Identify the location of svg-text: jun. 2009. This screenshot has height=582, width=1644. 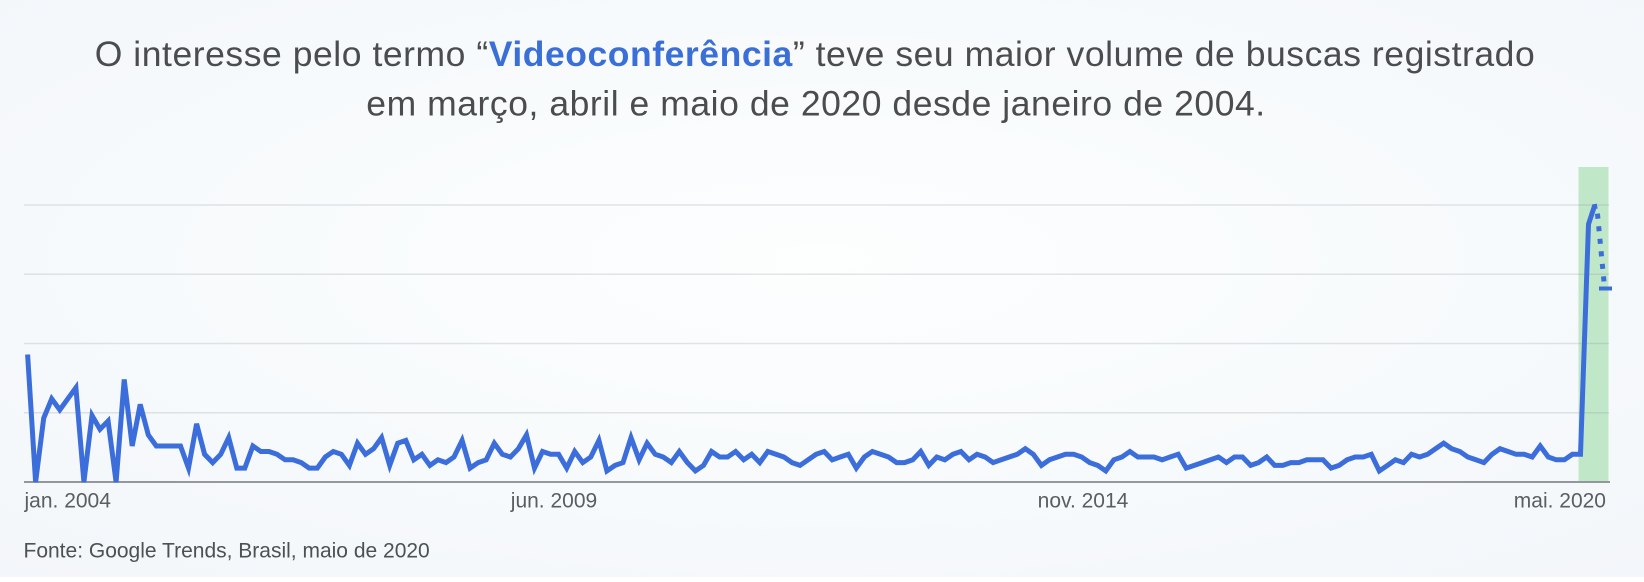
(553, 501).